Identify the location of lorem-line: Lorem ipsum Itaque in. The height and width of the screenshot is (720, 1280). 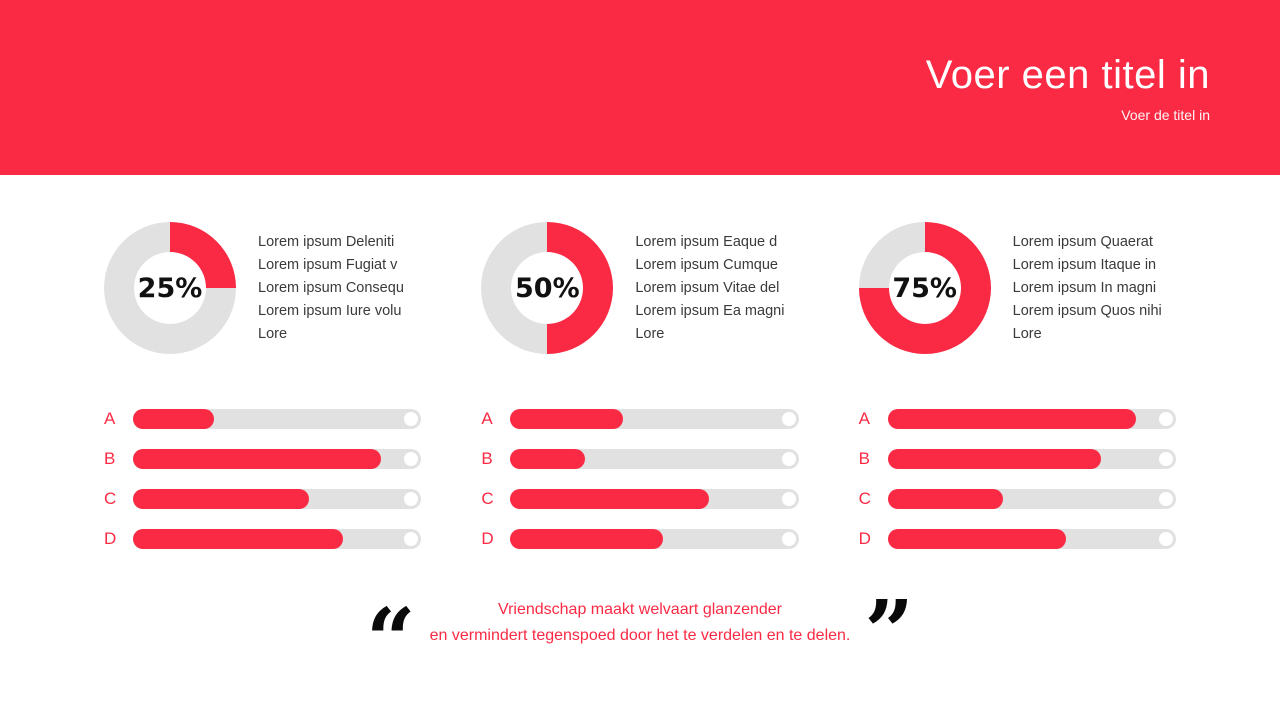
(1084, 264).